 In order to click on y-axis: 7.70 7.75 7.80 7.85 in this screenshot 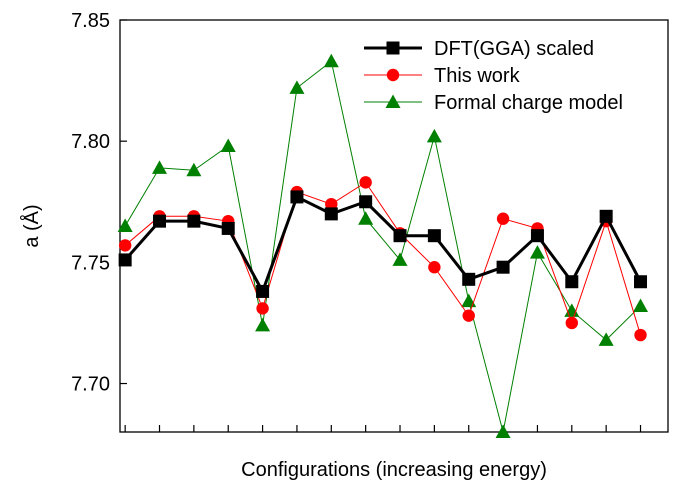, I will do `click(99, 203)`.